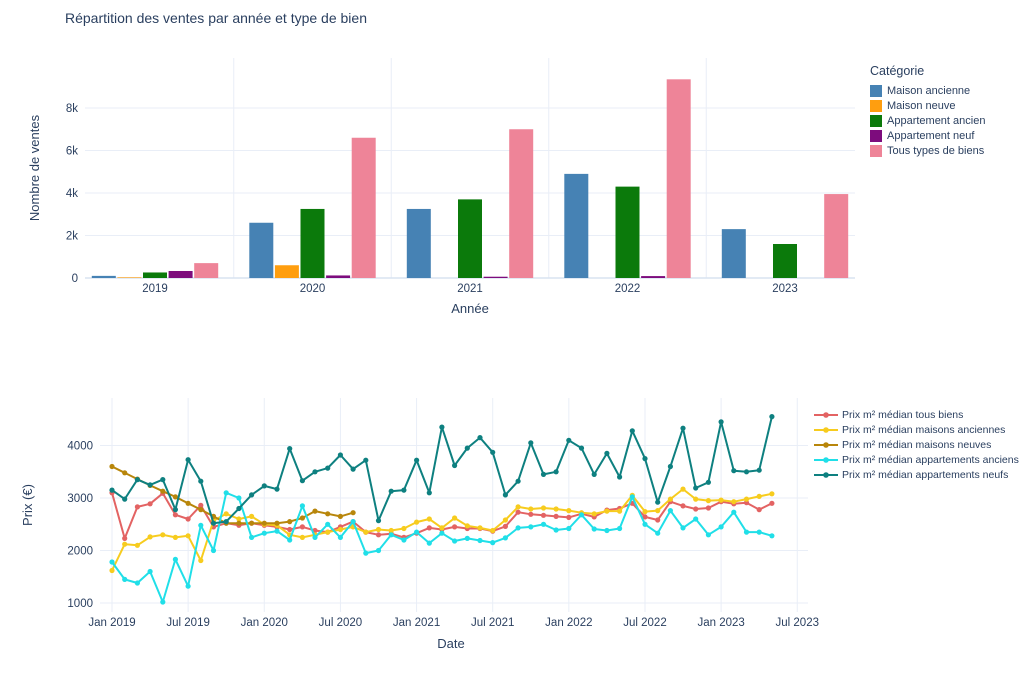 The image size is (1024, 683). I want to click on legend-item-appartement-ancien: Appartement ancien, so click(927, 120).